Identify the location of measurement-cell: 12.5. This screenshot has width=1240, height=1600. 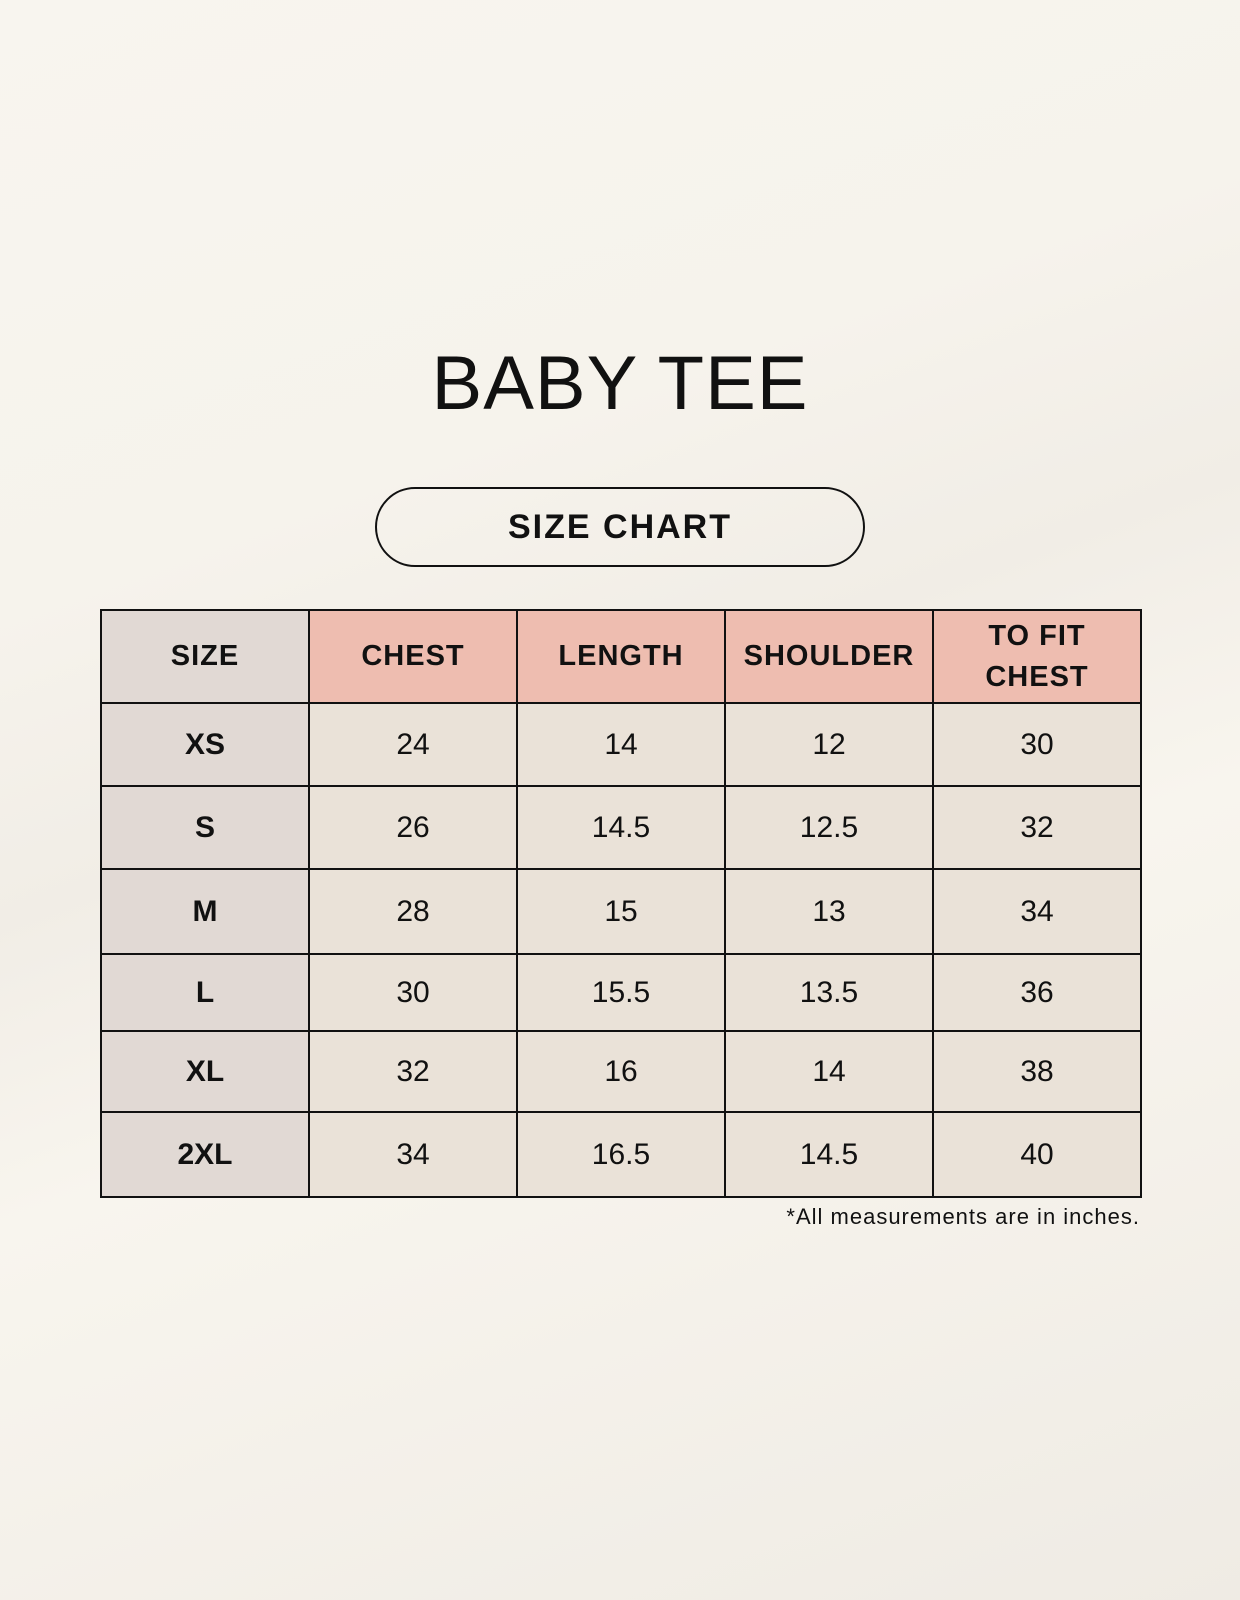
(829, 827).